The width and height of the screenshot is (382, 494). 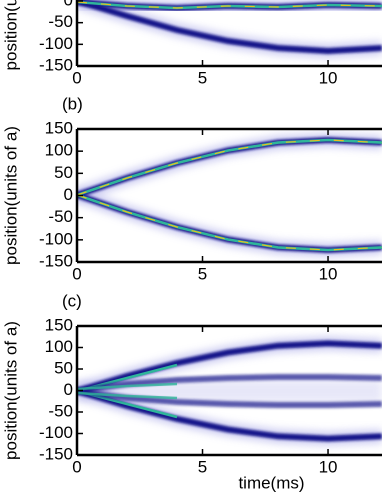 I want to click on density-map, so click(x=229, y=29).